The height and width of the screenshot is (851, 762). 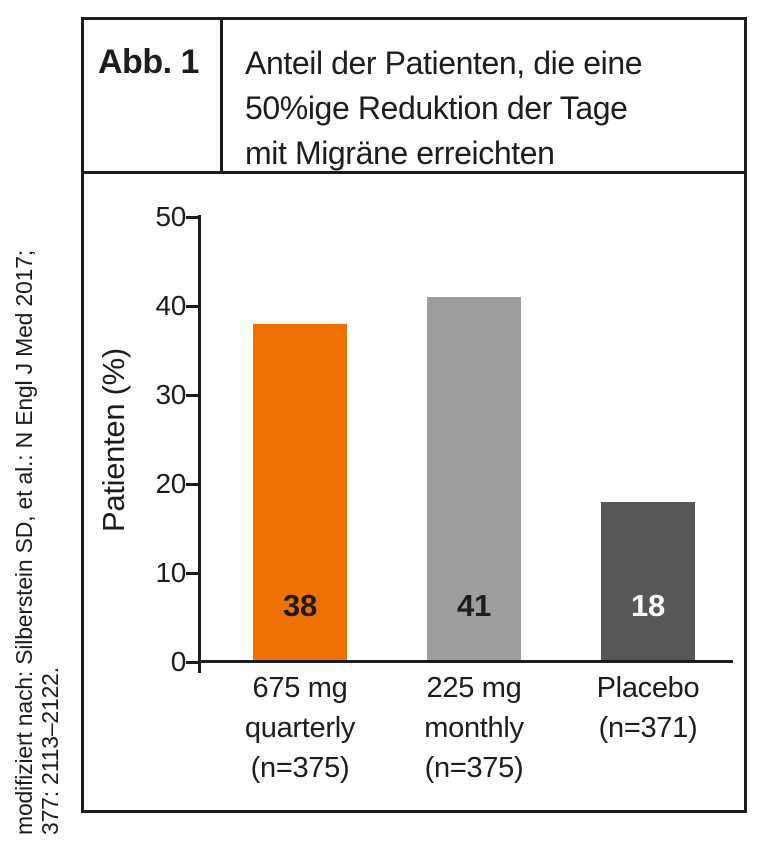 What do you see at coordinates (474, 688) in the screenshot?
I see `x-axis-category-line: 225 mg` at bounding box center [474, 688].